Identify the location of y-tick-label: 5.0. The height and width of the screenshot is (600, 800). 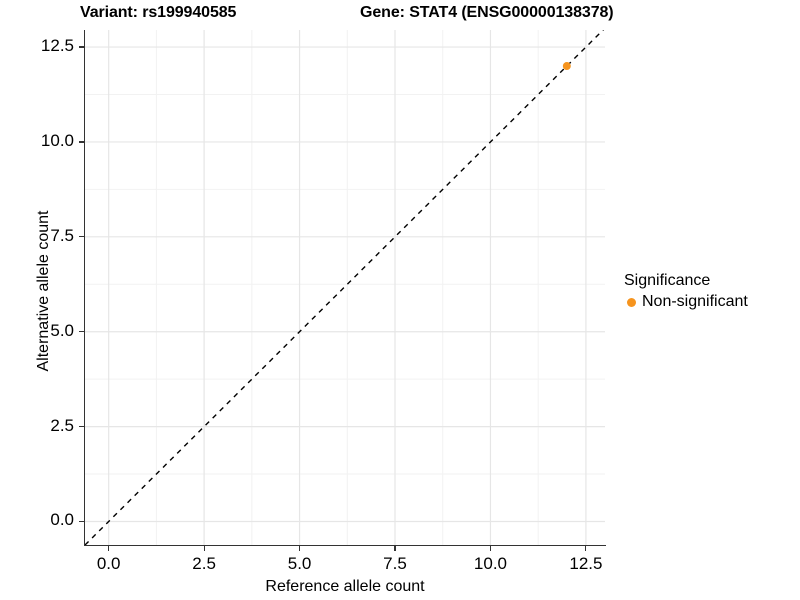
(62, 330).